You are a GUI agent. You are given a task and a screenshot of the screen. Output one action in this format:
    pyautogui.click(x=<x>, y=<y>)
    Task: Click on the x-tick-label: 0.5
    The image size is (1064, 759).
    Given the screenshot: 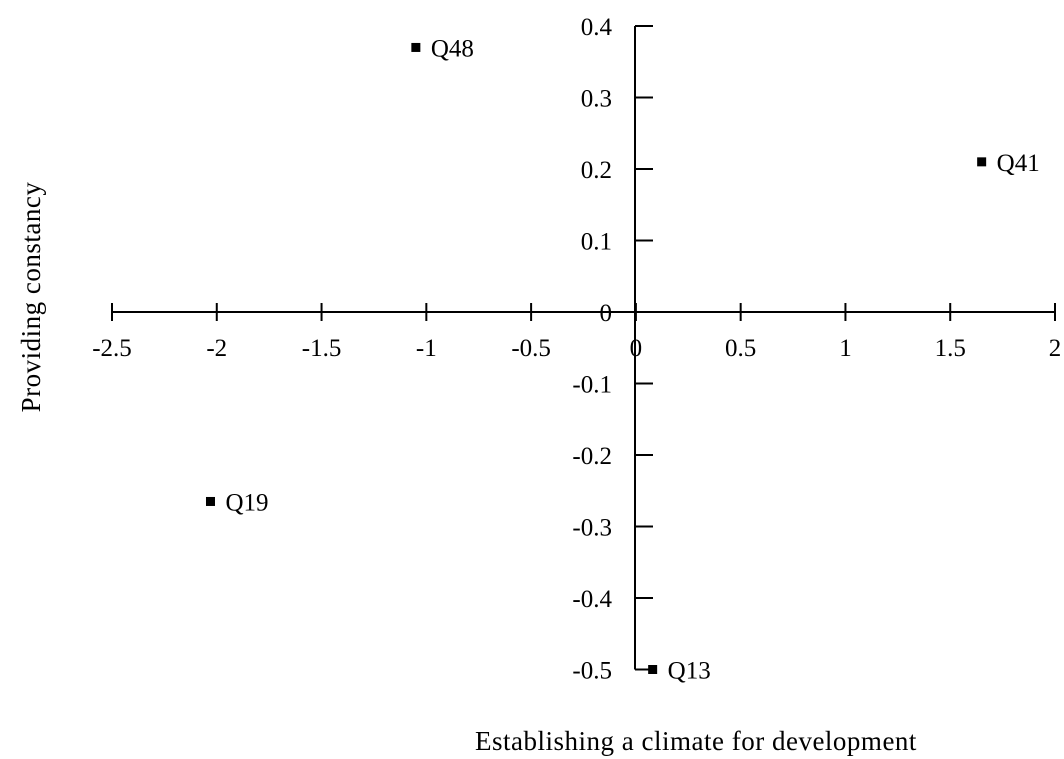 What is the action you would take?
    pyautogui.click(x=740, y=348)
    